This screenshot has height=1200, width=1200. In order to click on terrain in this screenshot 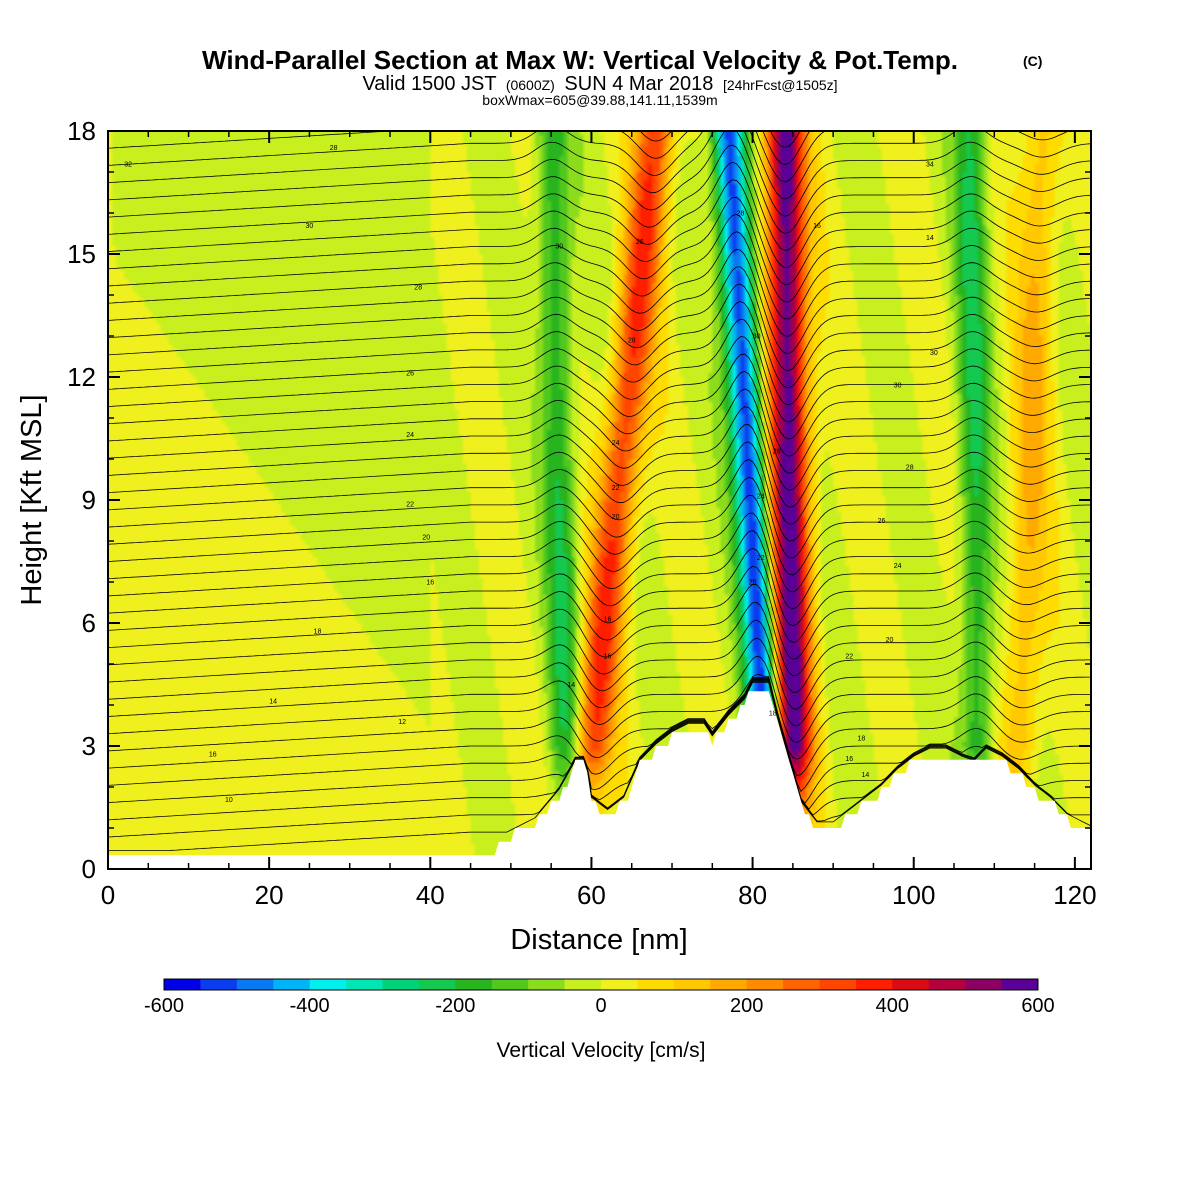, I will do `click(599, 780)`.